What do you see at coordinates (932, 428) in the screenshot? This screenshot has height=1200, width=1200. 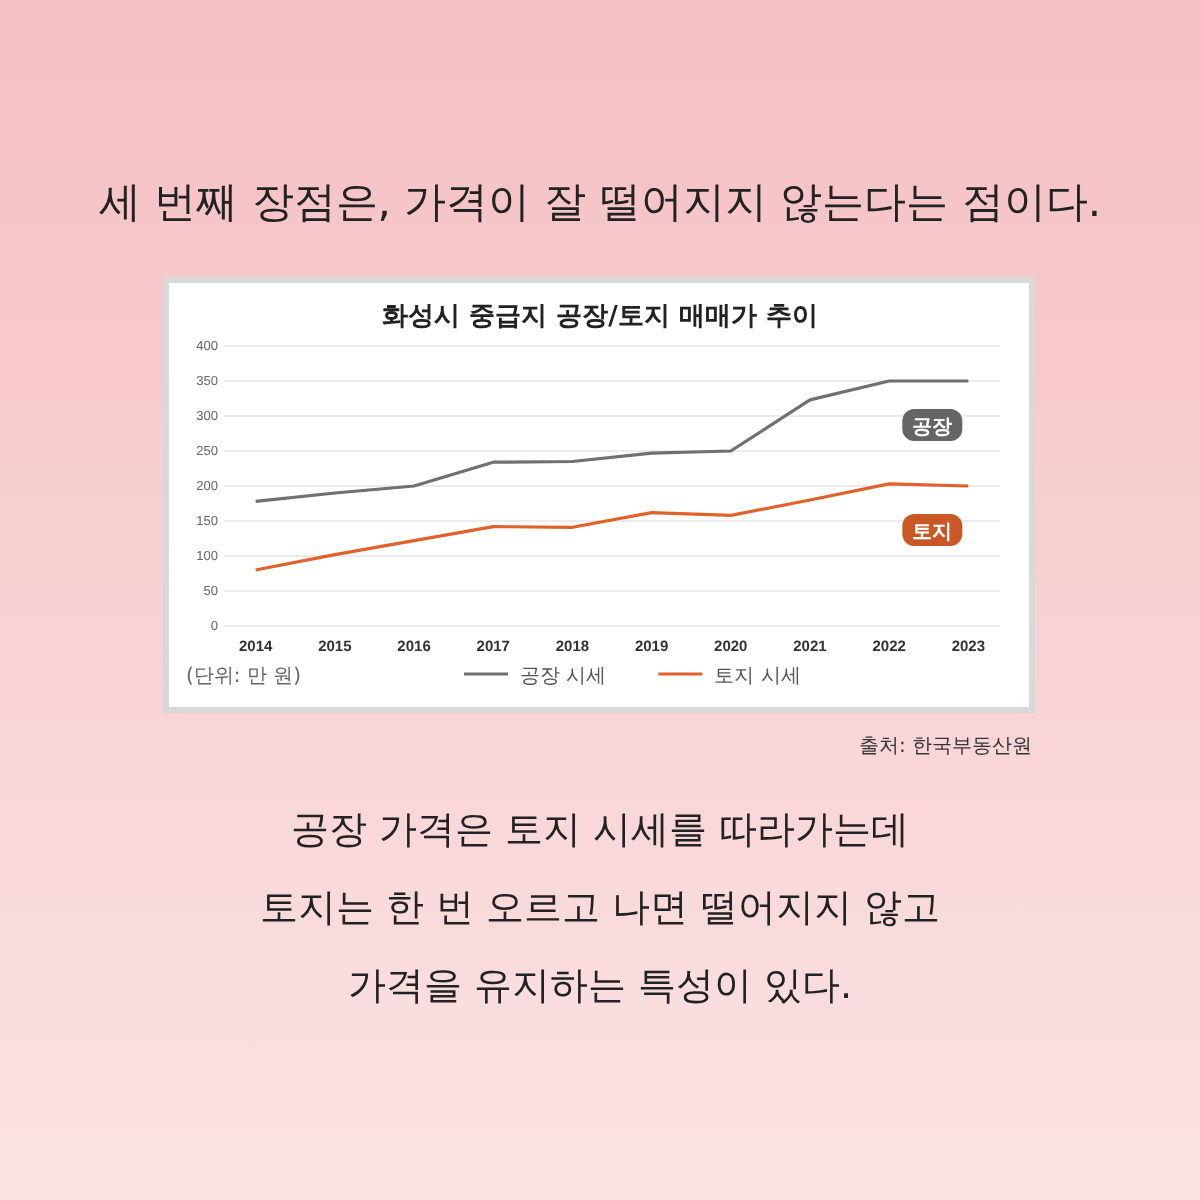 I see `annotation: 공장` at bounding box center [932, 428].